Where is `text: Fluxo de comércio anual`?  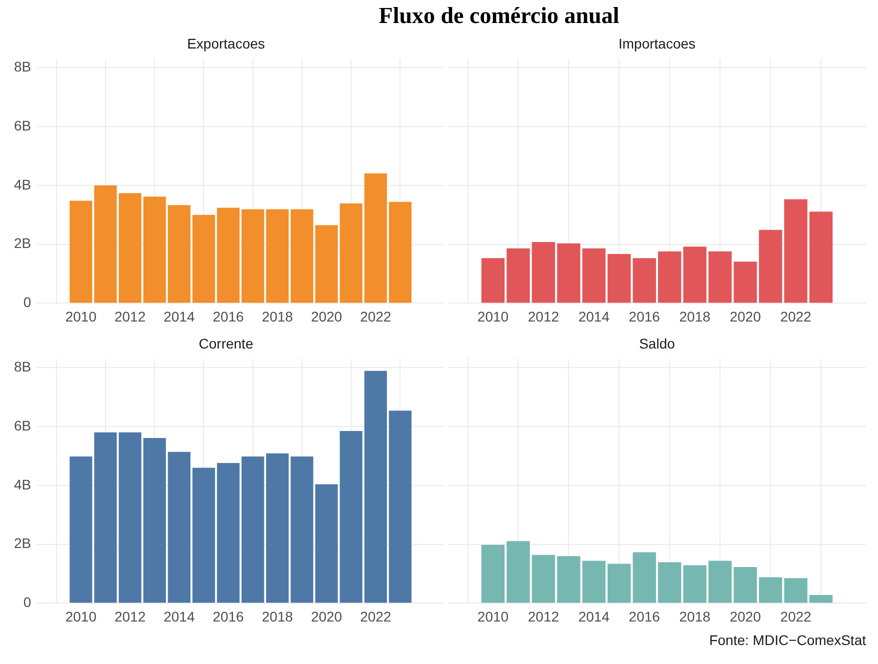 text: Fluxo de comércio anual is located at coordinates (499, 16).